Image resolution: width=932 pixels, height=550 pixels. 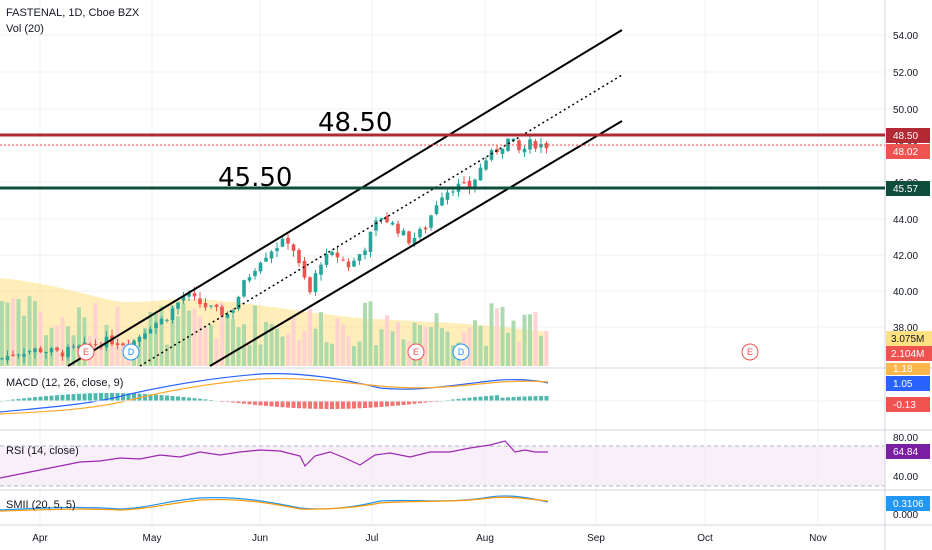 What do you see at coordinates (905, 189) in the screenshot?
I see `price-tag-support: 45.57` at bounding box center [905, 189].